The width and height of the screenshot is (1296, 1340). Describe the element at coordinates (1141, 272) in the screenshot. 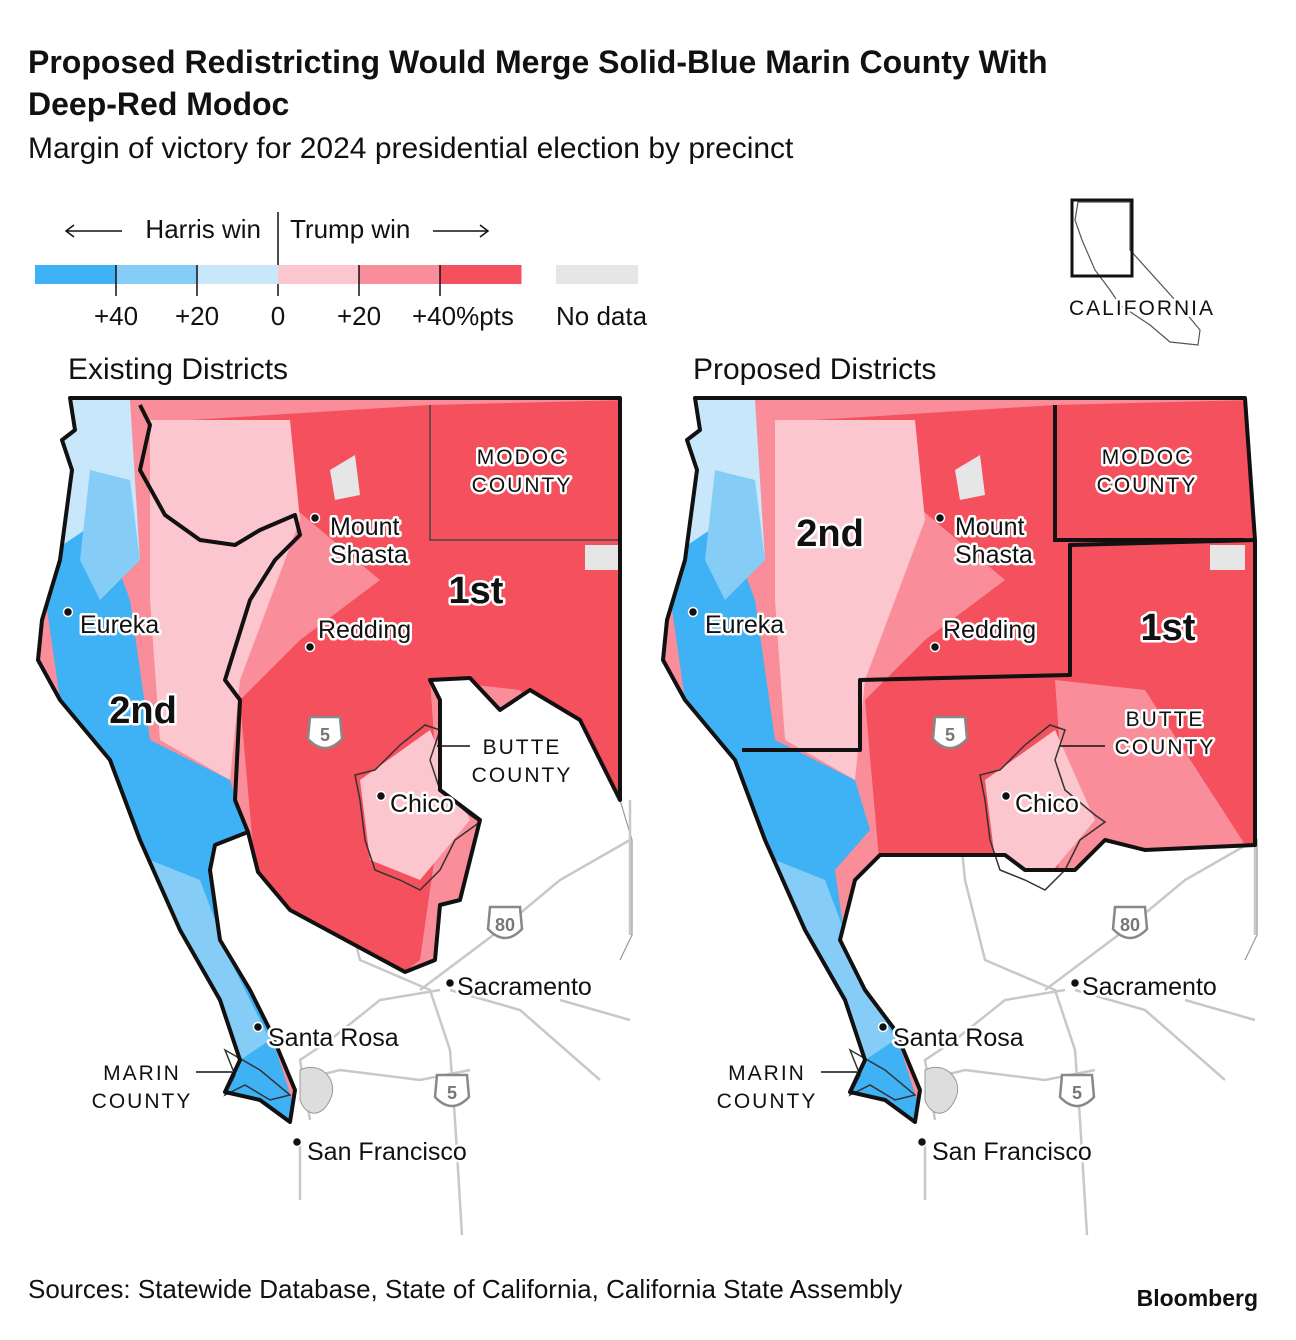

I see `inset-map: CALIFORNIA` at that location.